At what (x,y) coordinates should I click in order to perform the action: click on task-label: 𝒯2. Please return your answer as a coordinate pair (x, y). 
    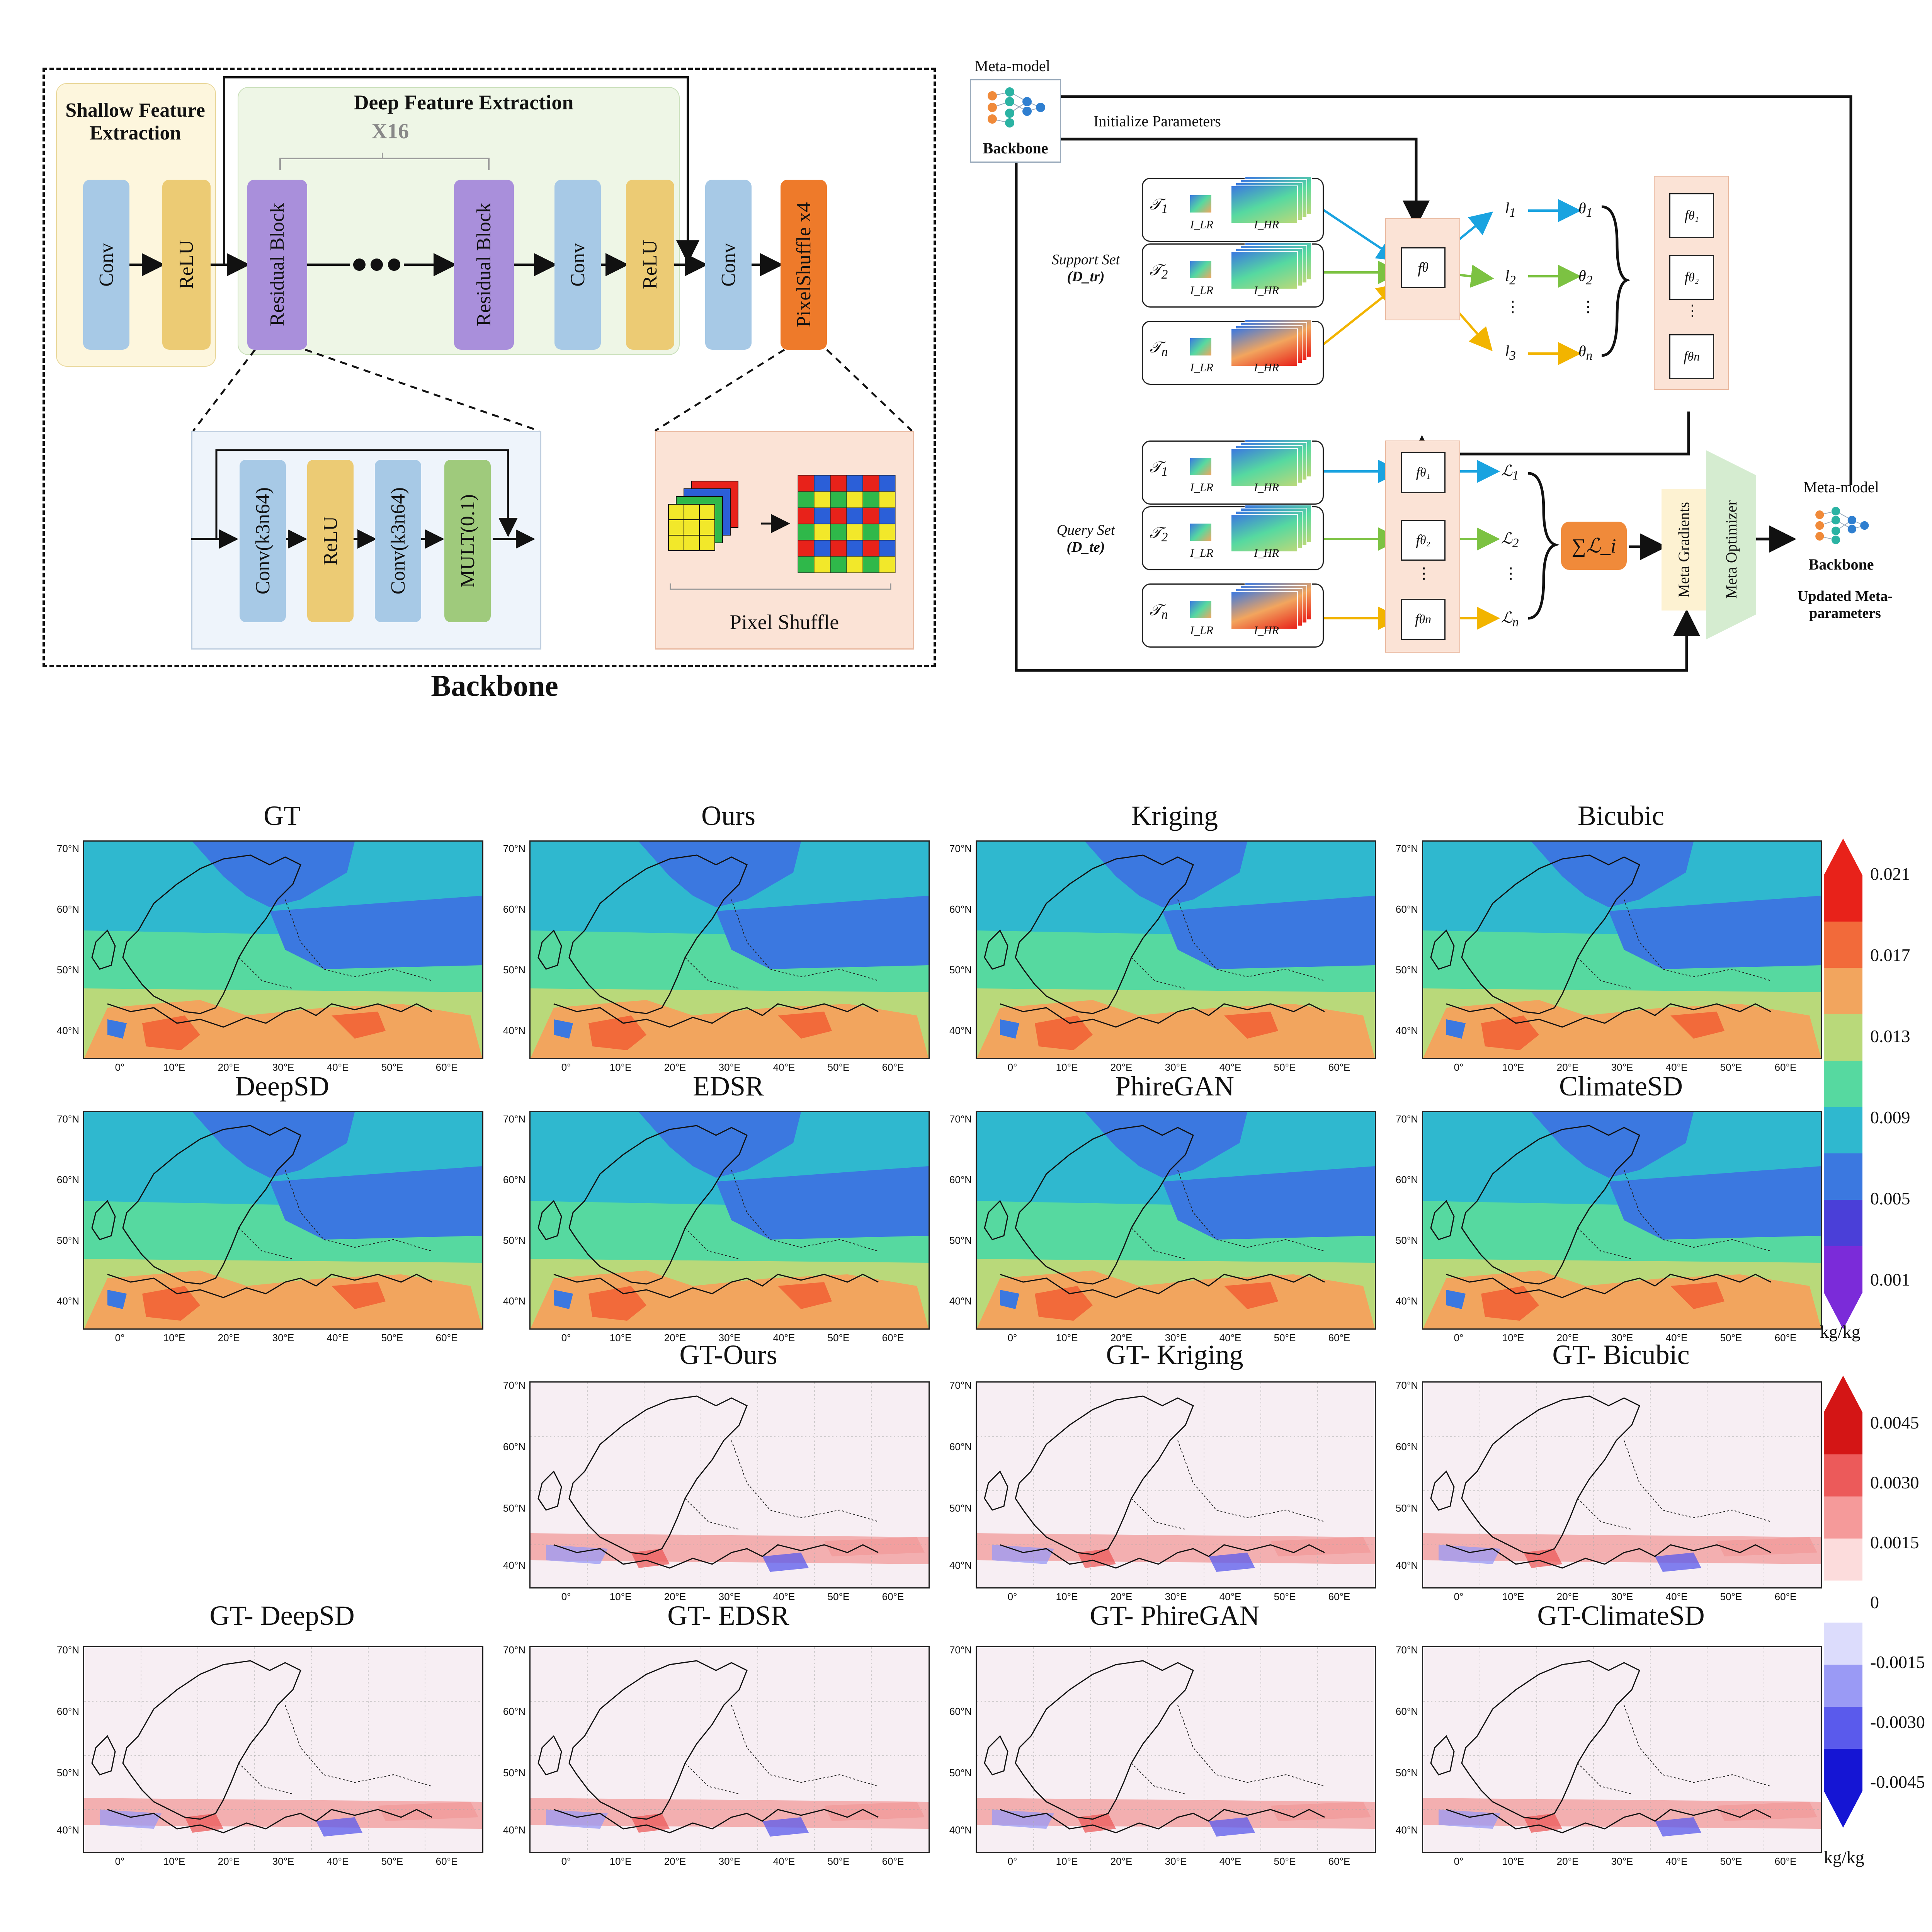
    Looking at the image, I should click on (1159, 271).